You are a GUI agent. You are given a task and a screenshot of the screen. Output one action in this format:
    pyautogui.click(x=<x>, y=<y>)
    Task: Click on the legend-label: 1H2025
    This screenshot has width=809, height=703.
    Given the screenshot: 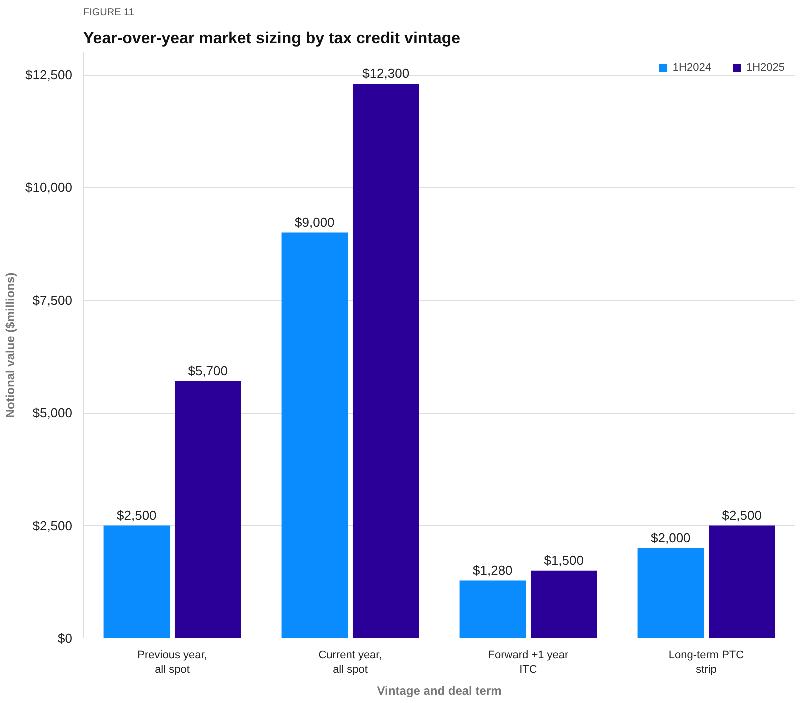 What is the action you would take?
    pyautogui.click(x=765, y=68)
    